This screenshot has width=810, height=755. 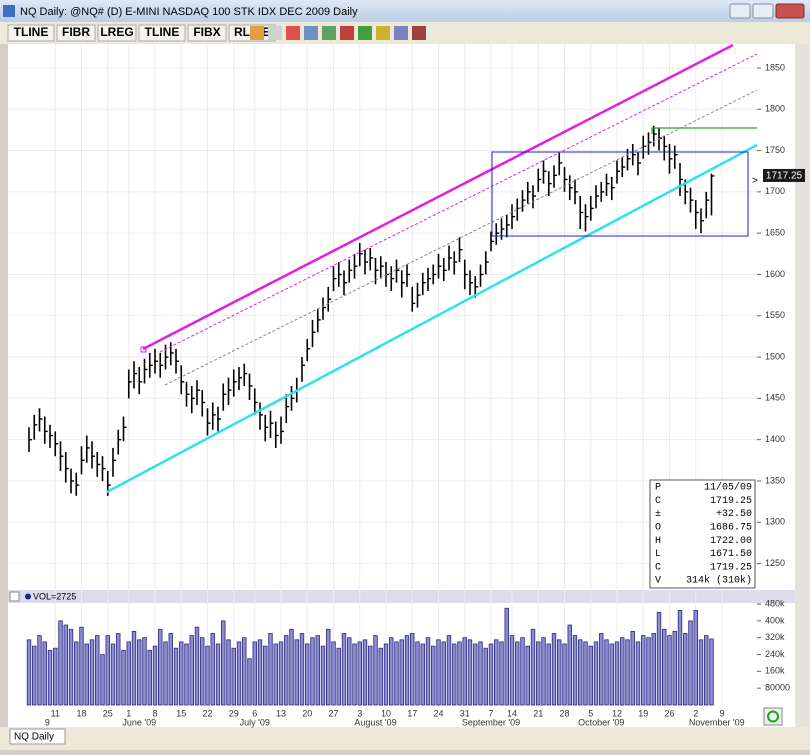 What do you see at coordinates (775, 603) in the screenshot?
I see `y-tick-label: 480k` at bounding box center [775, 603].